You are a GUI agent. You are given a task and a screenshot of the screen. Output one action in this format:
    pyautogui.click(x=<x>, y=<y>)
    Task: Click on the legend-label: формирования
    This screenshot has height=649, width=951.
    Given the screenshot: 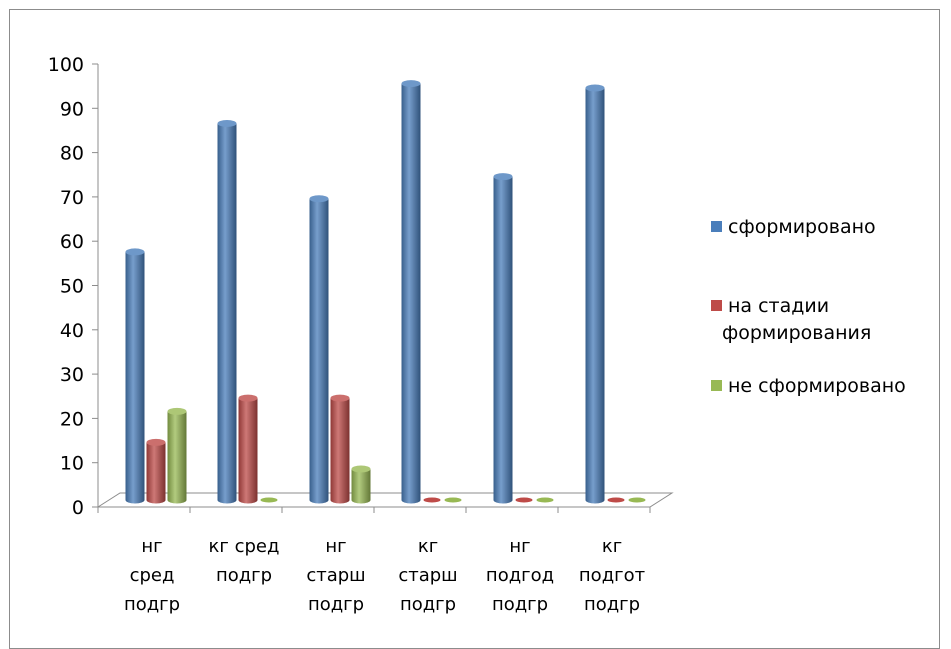 What is the action you would take?
    pyautogui.click(x=796, y=333)
    